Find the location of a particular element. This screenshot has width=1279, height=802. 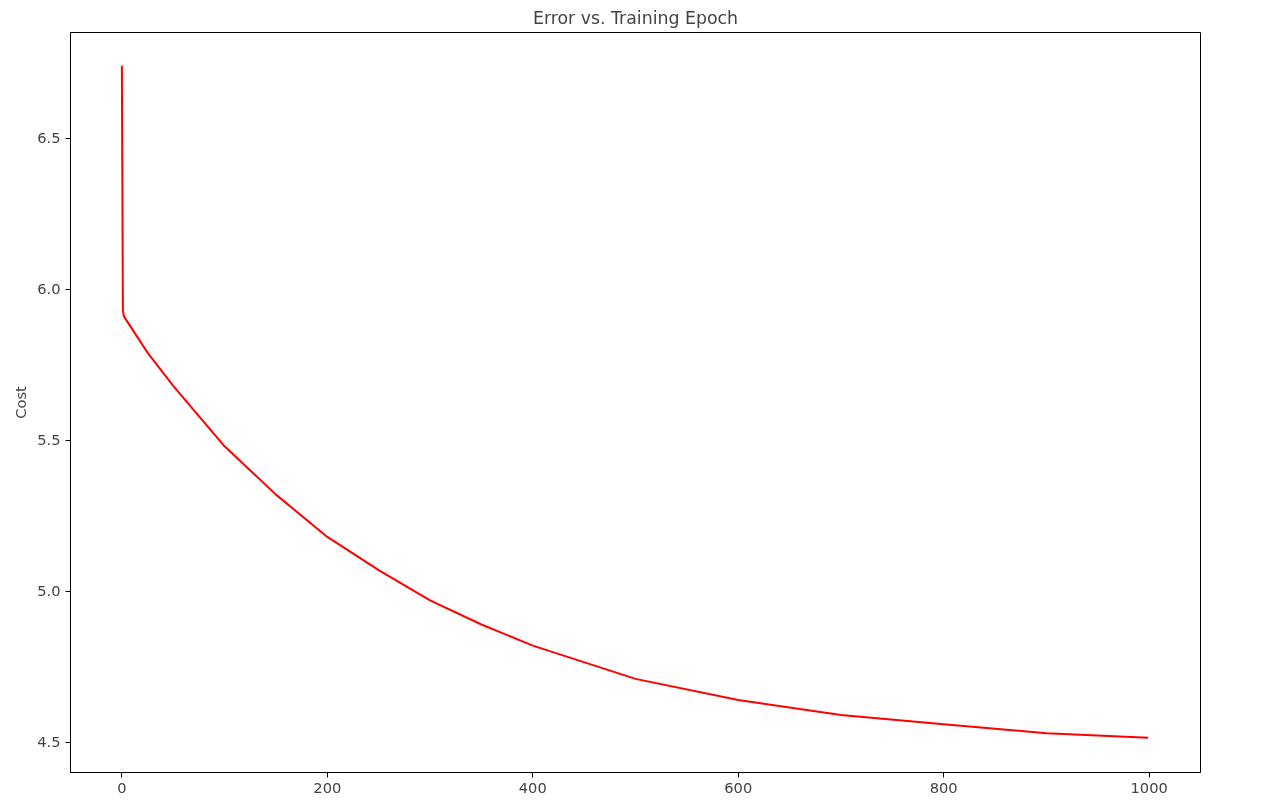

x-tick-label: 200 is located at coordinates (327, 787).